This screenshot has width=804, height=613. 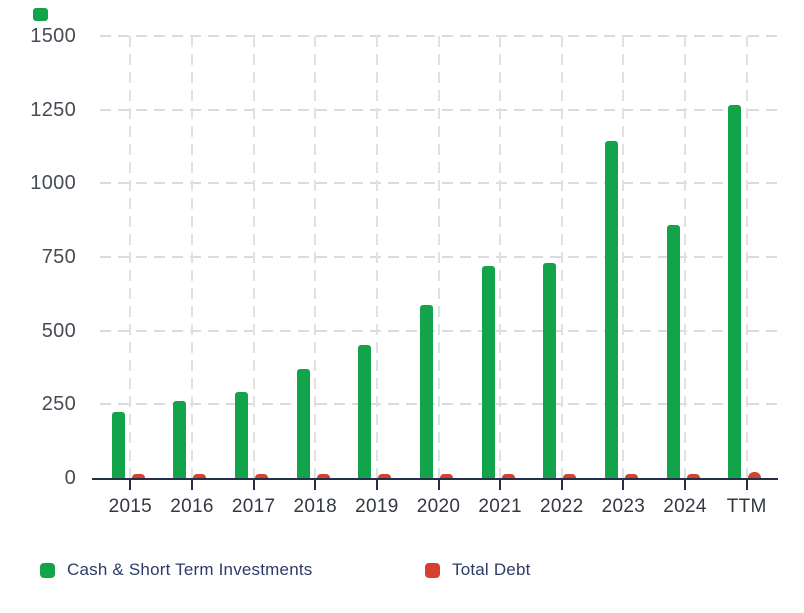 What do you see at coordinates (180, 439) in the screenshot?
I see `bar-cash-2016` at bounding box center [180, 439].